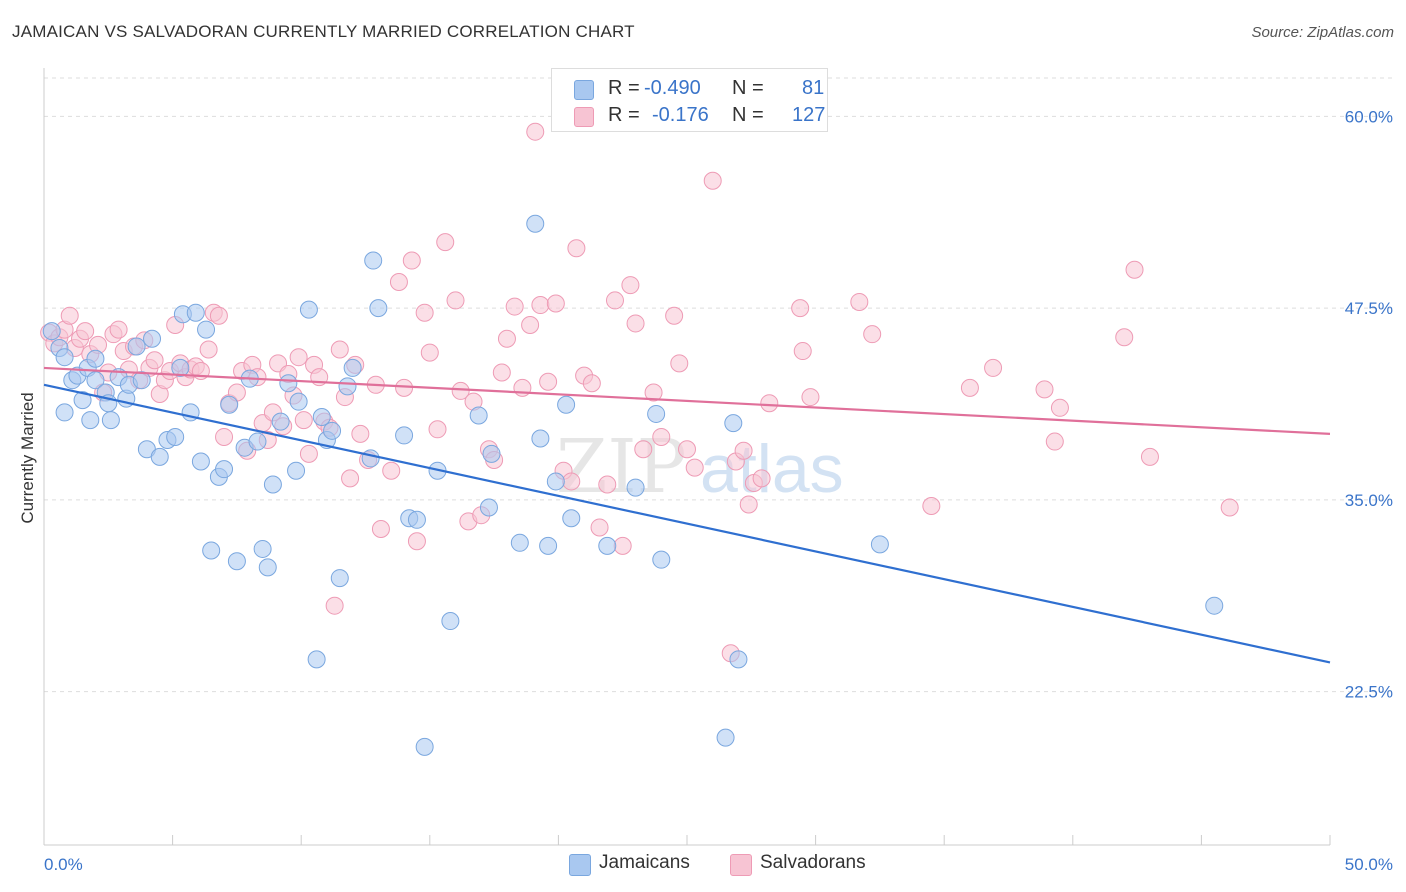  Describe the element at coordinates (624, 115) in the screenshot. I see `legend-r-label: R =` at that location.